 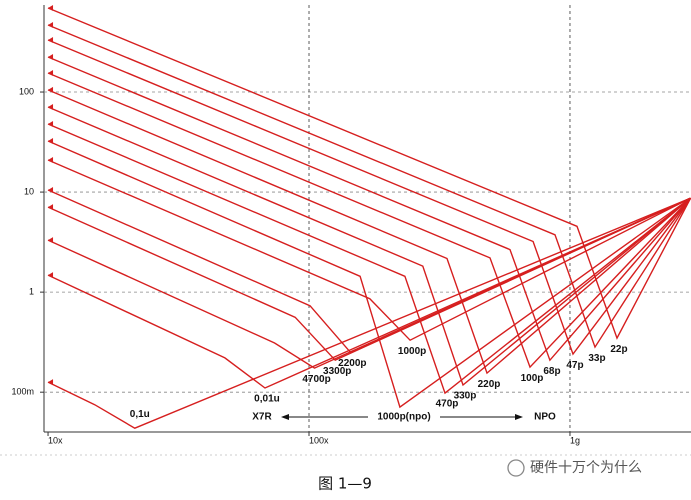 I want to click on curve-label: 68p, so click(x=551, y=371).